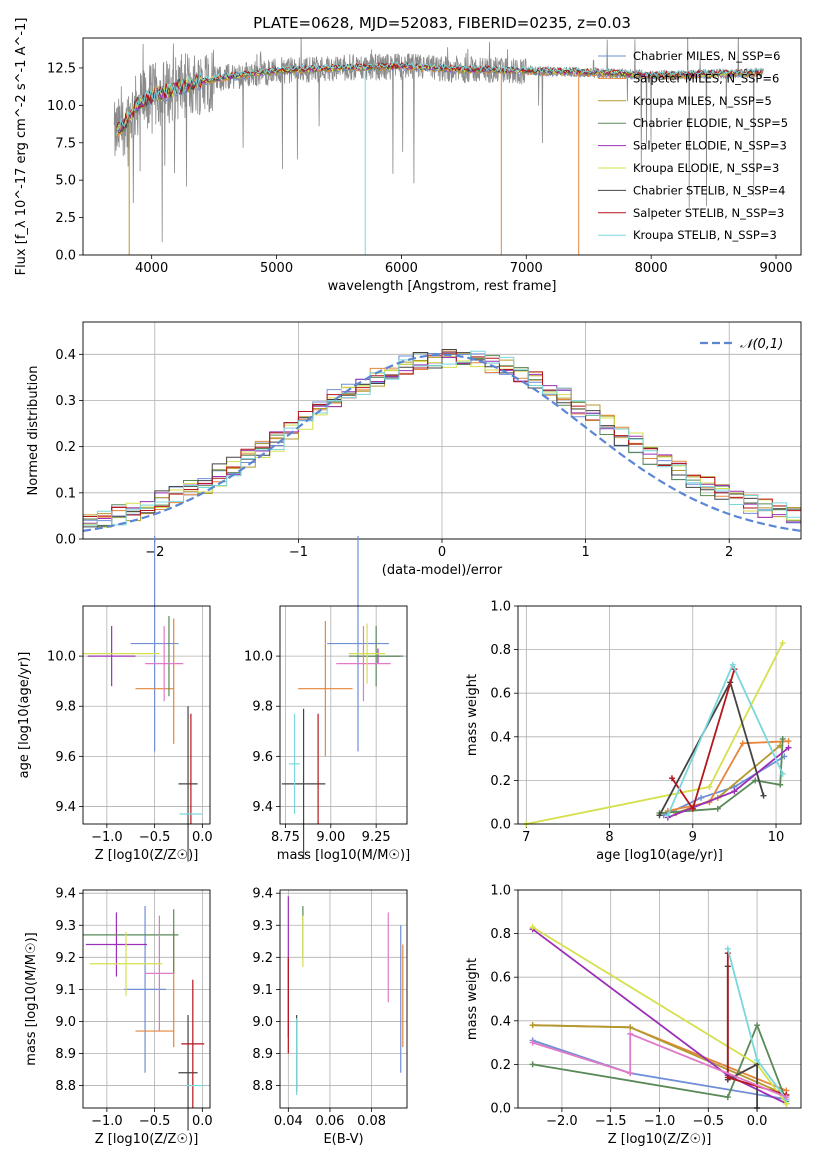 The height and width of the screenshot is (1170, 819). Describe the element at coordinates (65, 143) in the screenshot. I see `y-tick-label: 7.5` at that location.